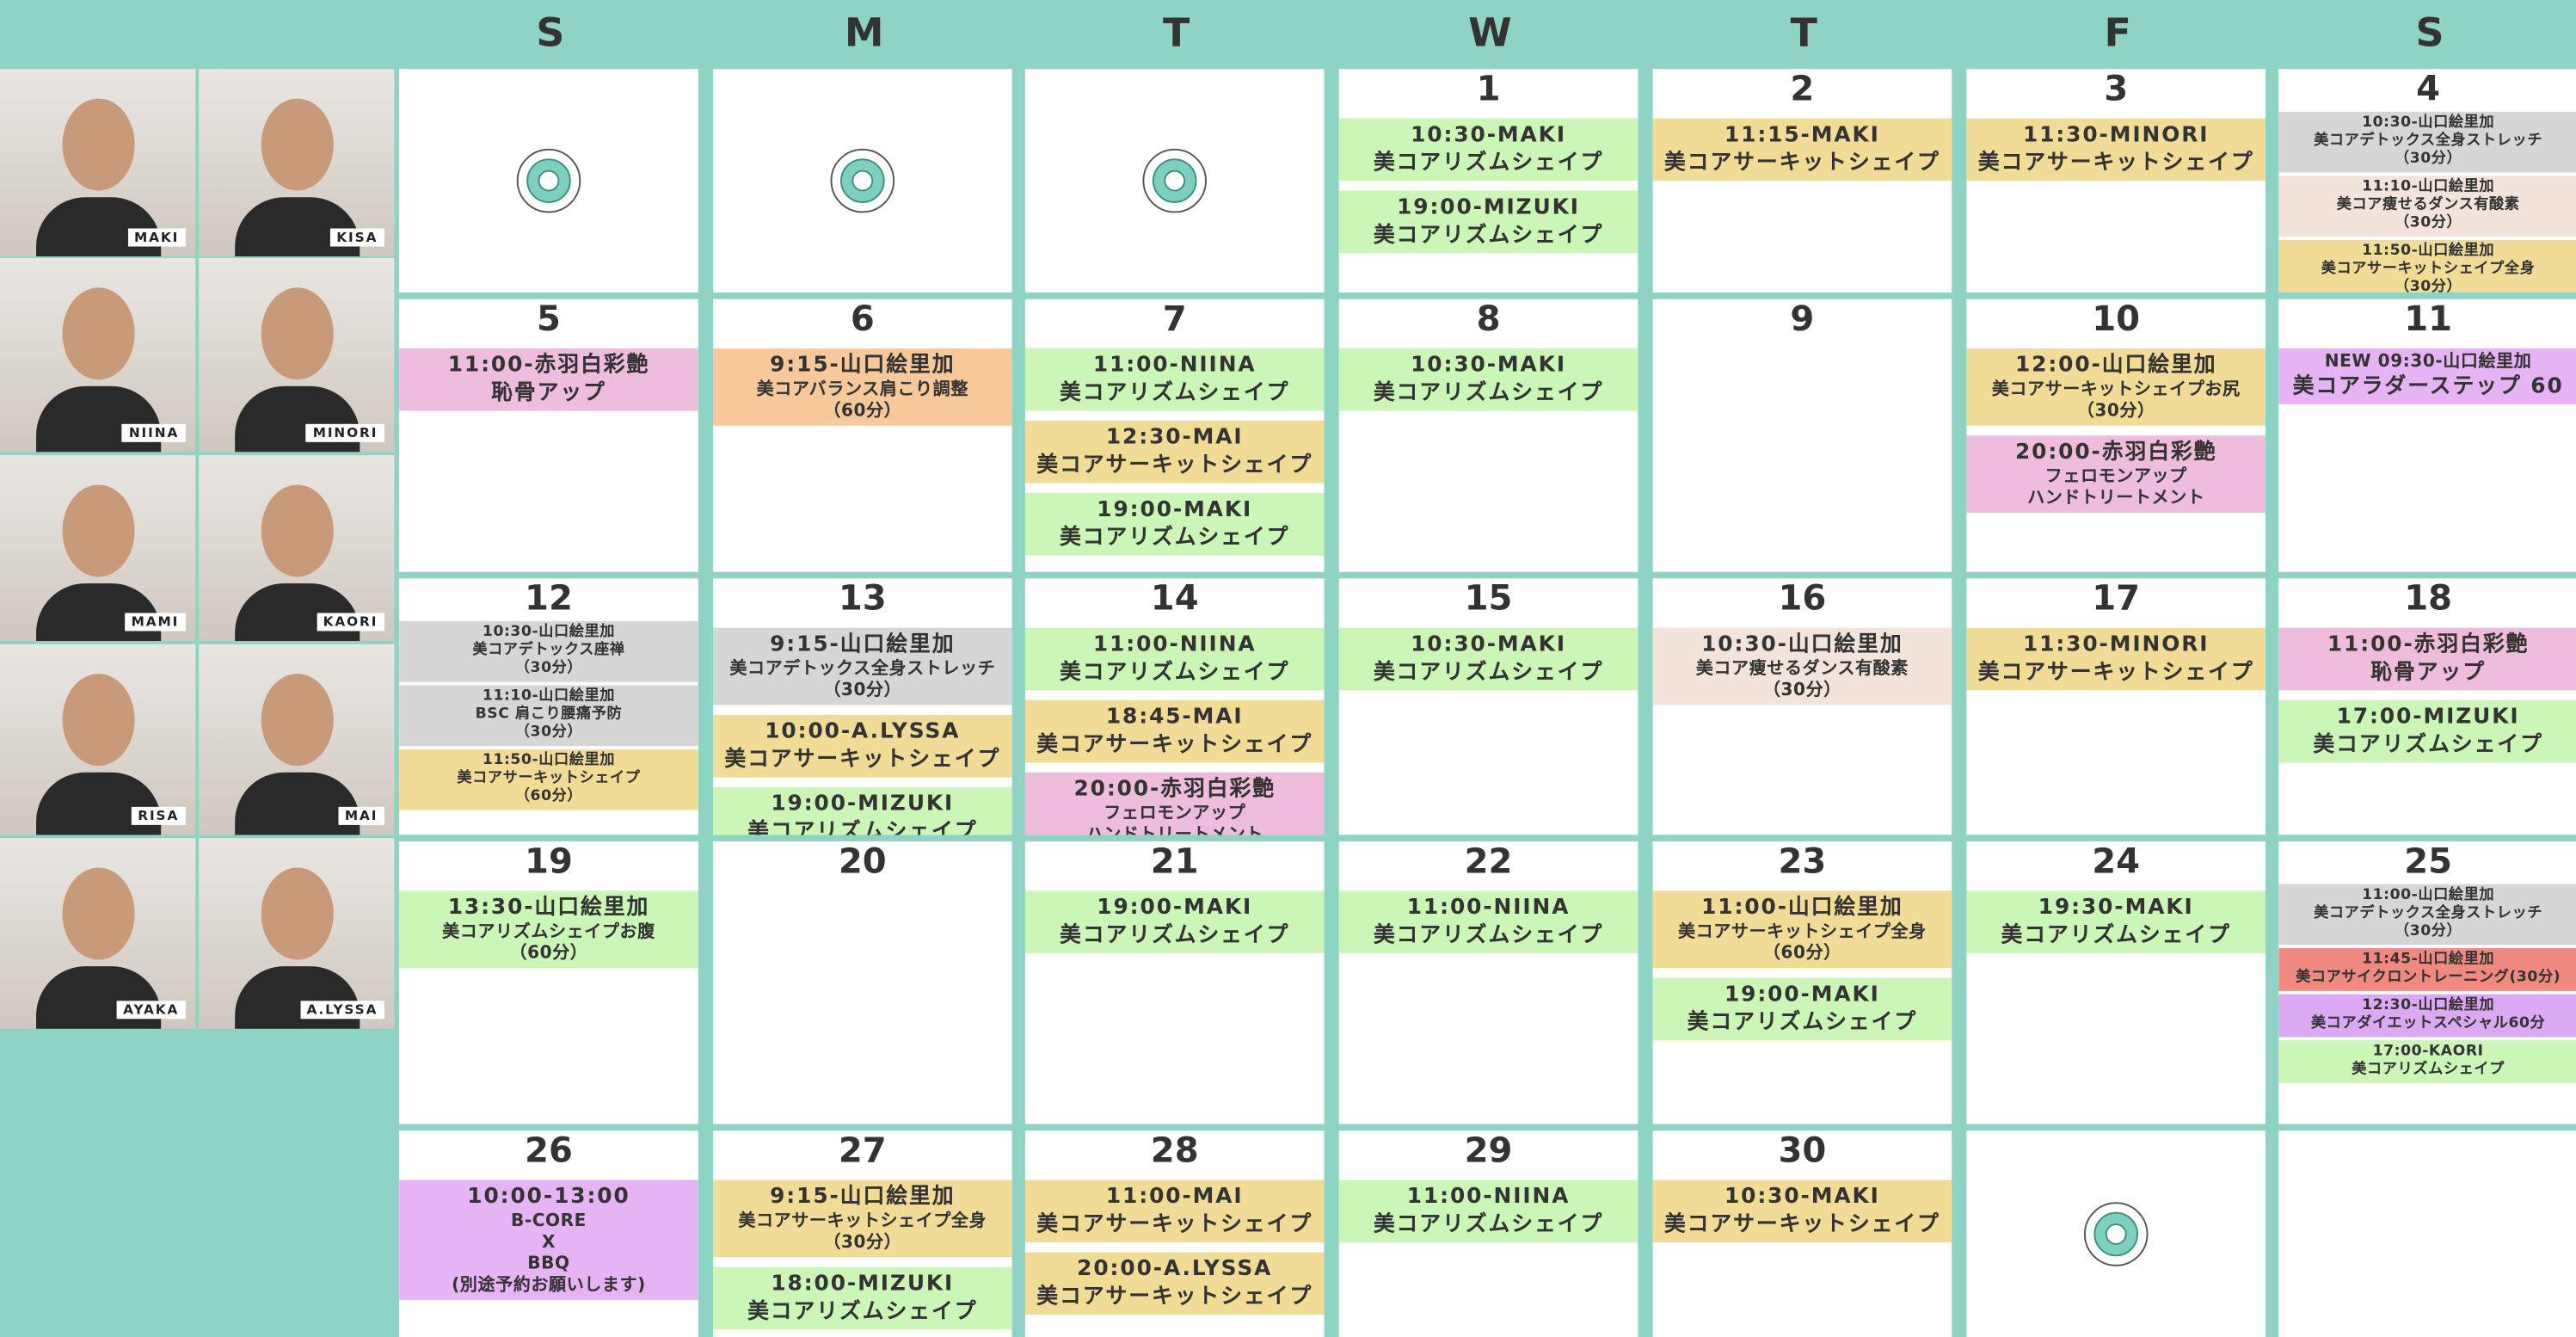 This screenshot has width=2576, height=1337. I want to click on event: 19:00-MAKI 美コアリズムシェイプ, so click(1802, 1009).